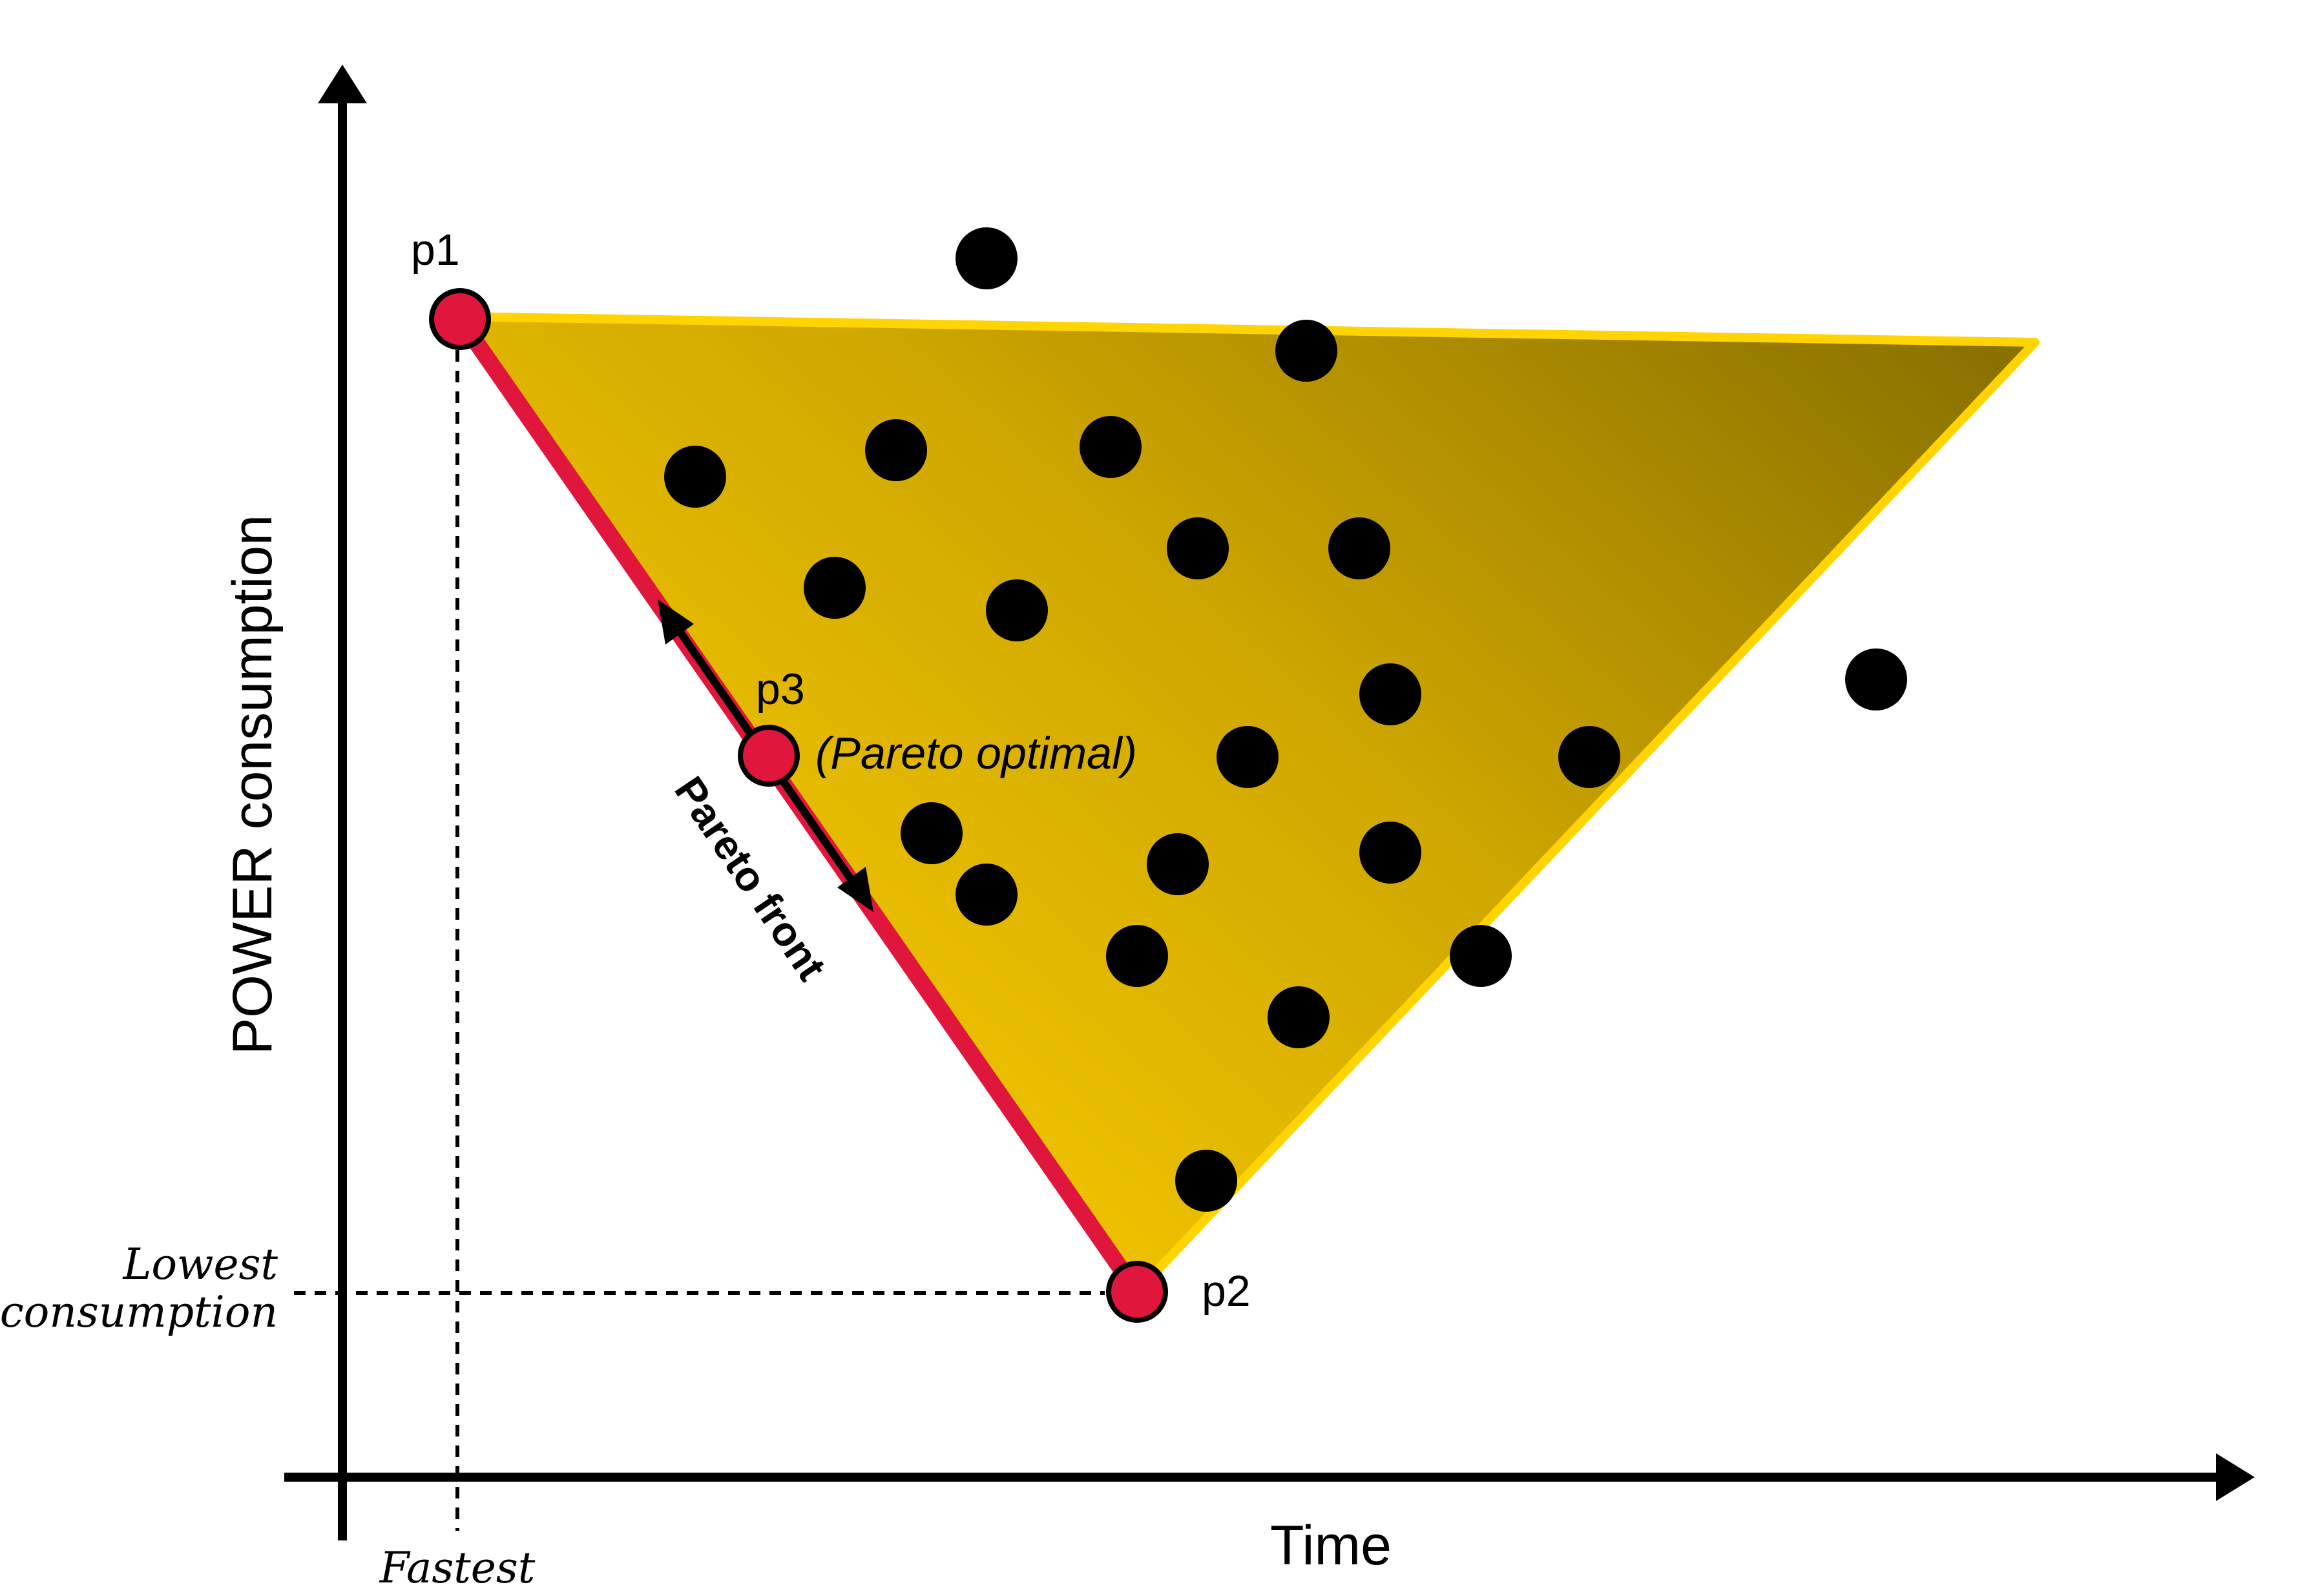 Image resolution: width=2298 pixels, height=1596 pixels. What do you see at coordinates (139, 1312) in the screenshot?
I see `lowest-consumption-label-line2: consumption` at bounding box center [139, 1312].